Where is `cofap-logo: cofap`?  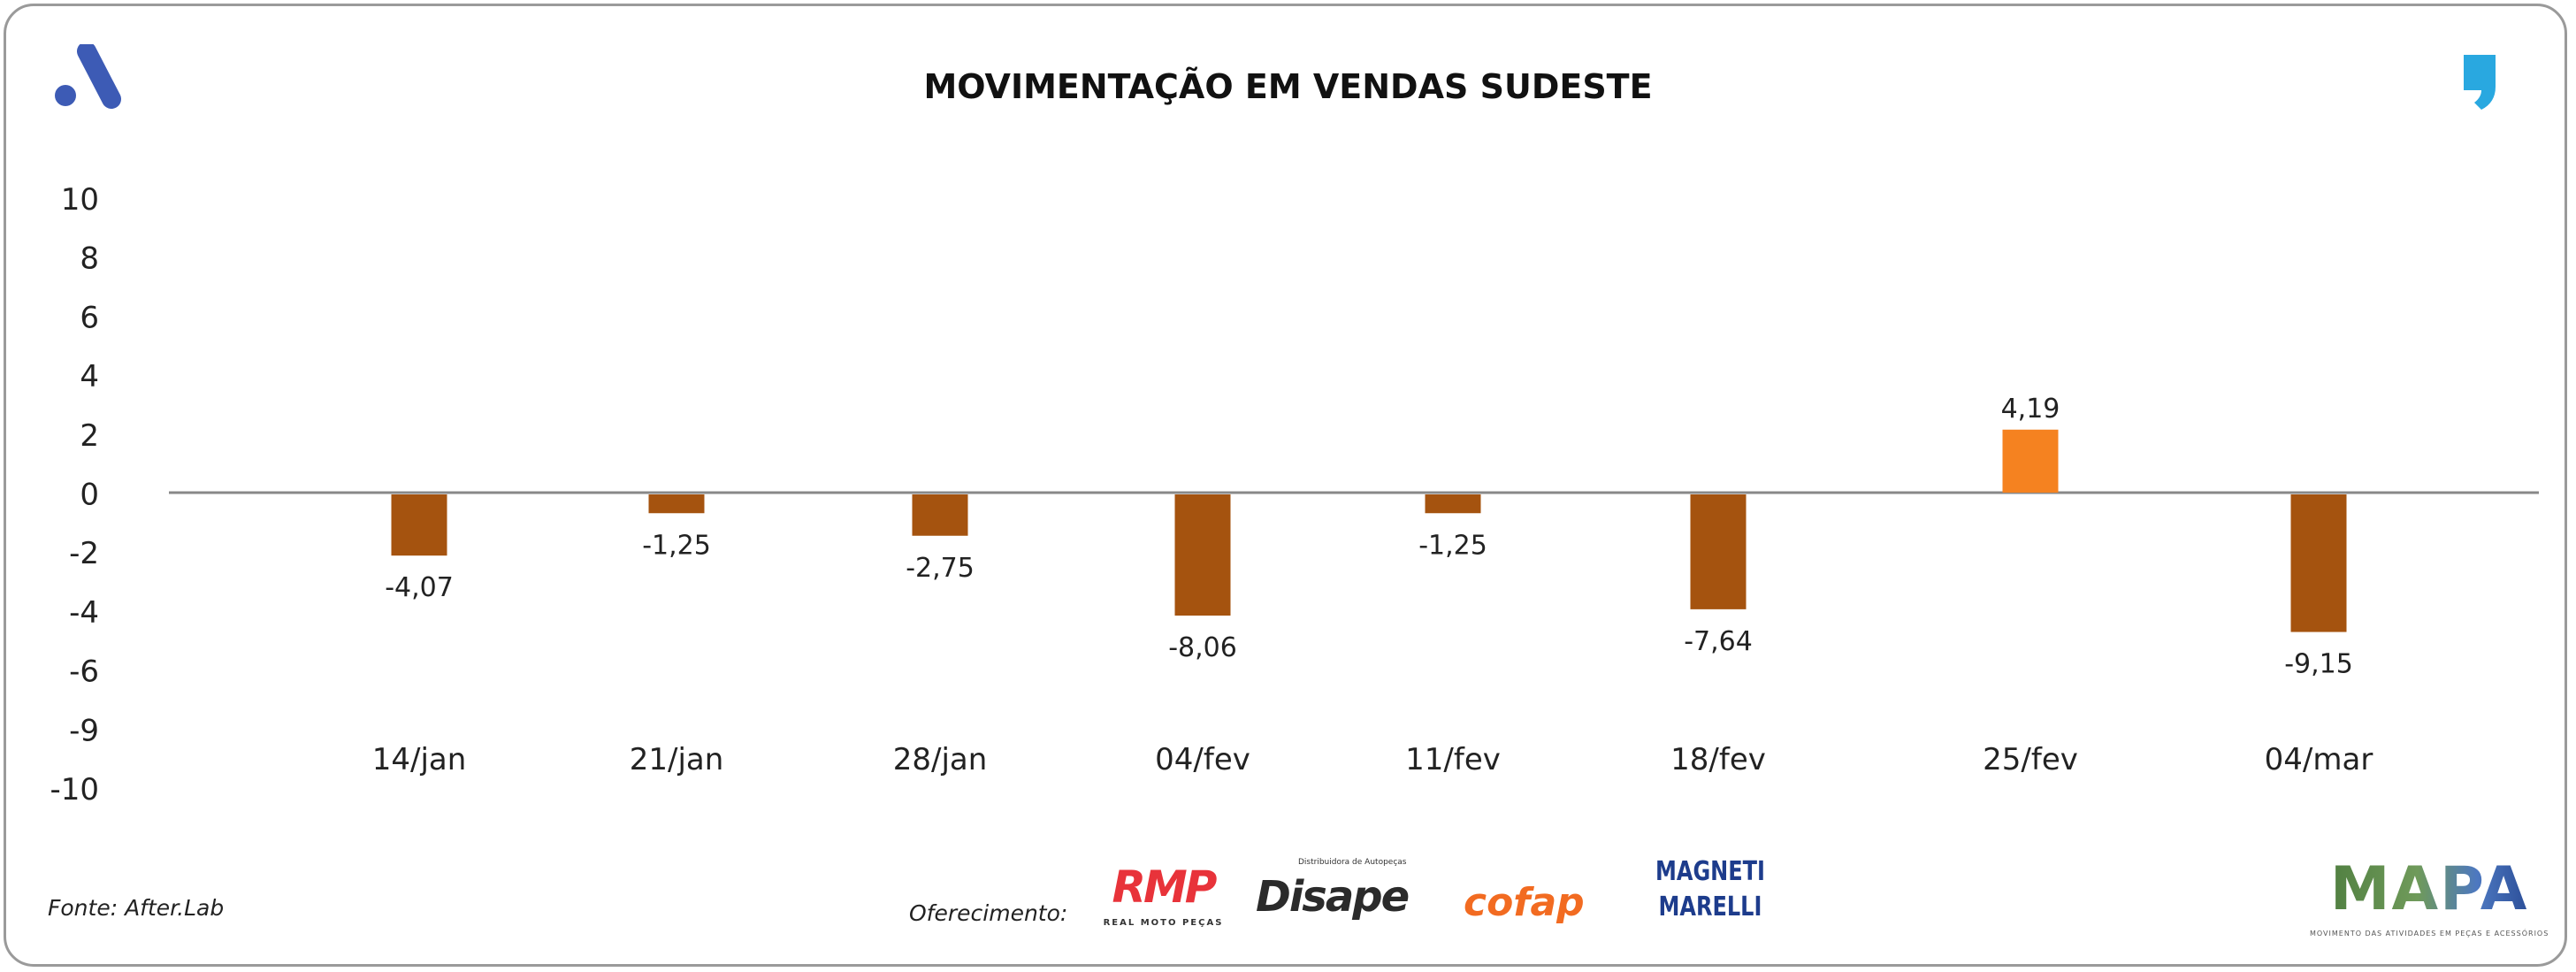
cofap-logo: cofap is located at coordinates (1524, 903).